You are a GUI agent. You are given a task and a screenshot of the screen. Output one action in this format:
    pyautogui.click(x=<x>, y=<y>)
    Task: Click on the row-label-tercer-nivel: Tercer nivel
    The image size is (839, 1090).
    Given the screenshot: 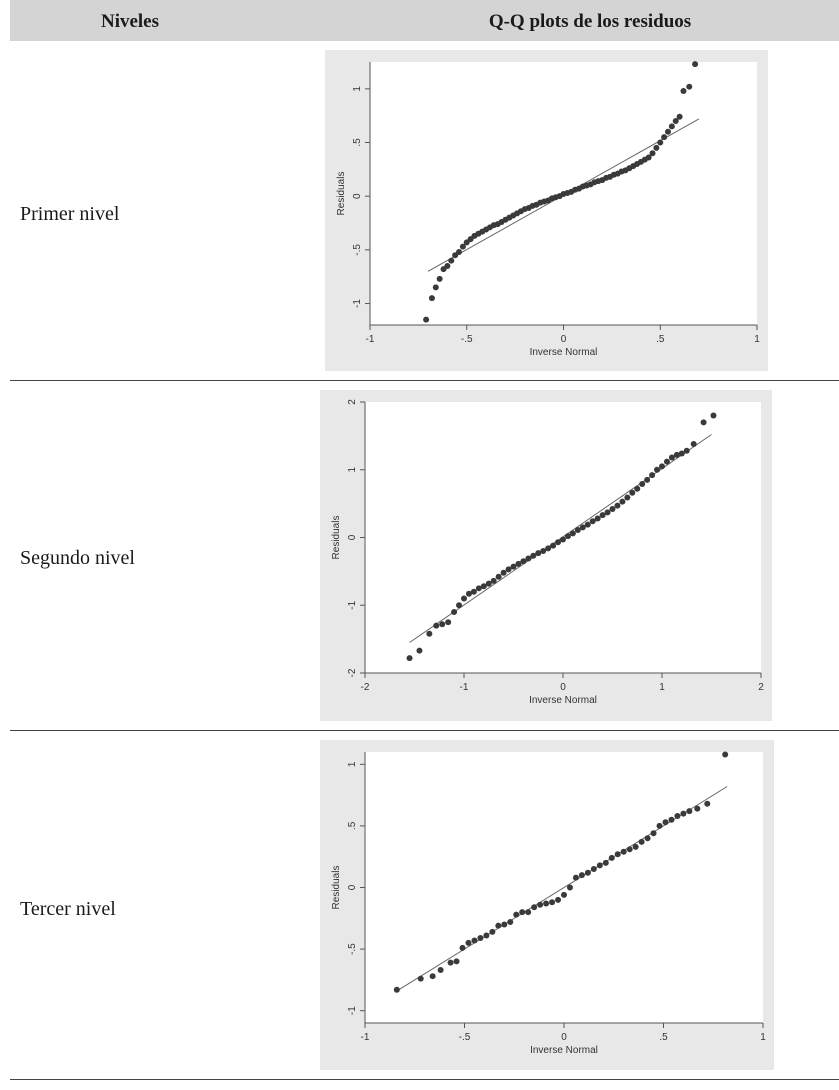 What is the action you would take?
    pyautogui.click(x=68, y=909)
    